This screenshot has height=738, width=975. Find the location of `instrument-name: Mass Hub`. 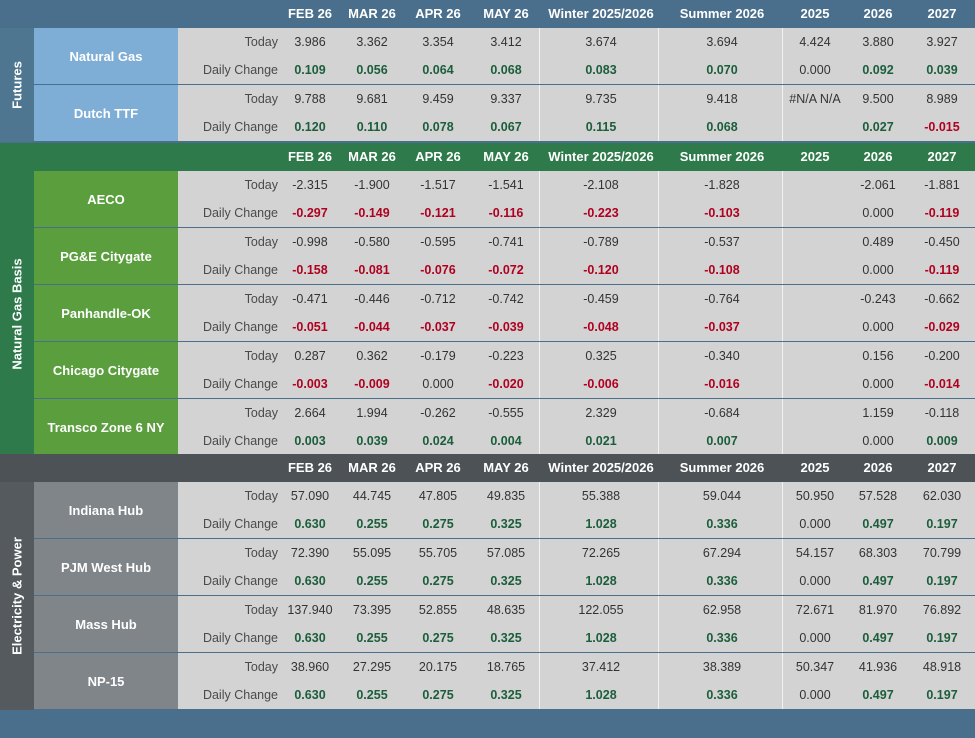

instrument-name: Mass Hub is located at coordinates (106, 624).